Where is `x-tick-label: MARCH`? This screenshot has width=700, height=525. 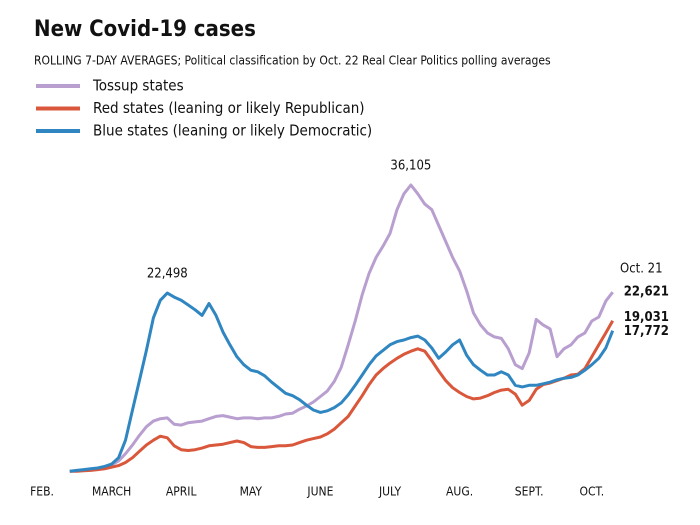
x-tick-label: MARCH is located at coordinates (111, 492).